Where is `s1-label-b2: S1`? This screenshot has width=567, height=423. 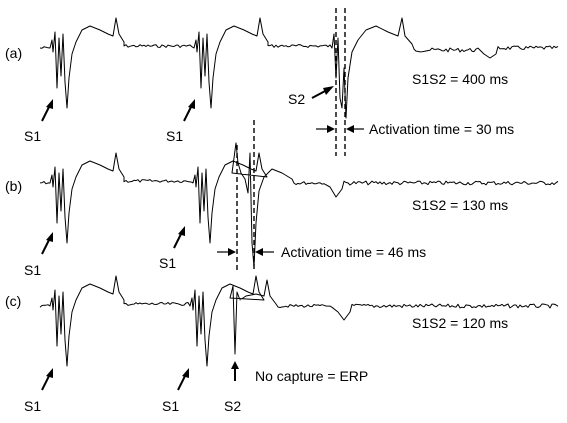 s1-label-b2: S1 is located at coordinates (167, 263).